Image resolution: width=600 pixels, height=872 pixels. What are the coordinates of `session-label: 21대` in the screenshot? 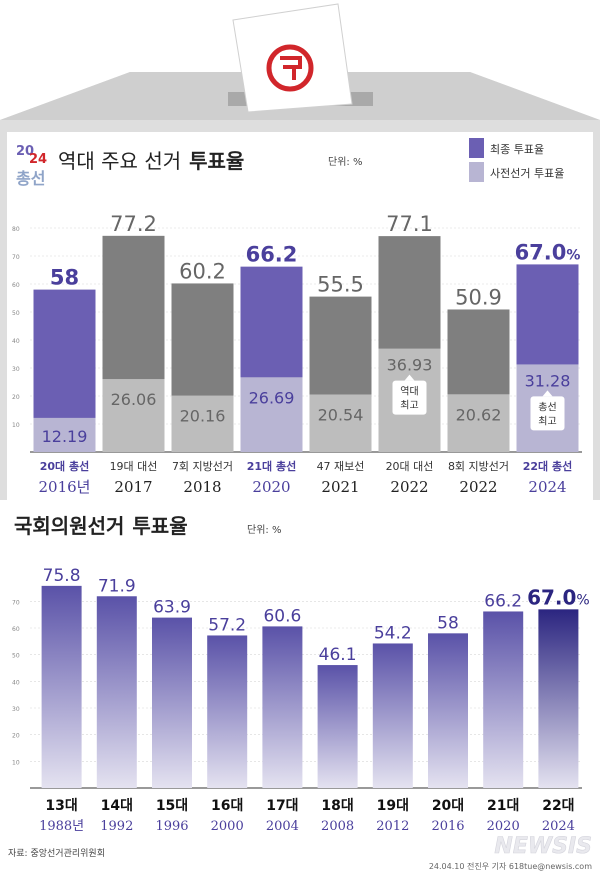 It's located at (503, 806).